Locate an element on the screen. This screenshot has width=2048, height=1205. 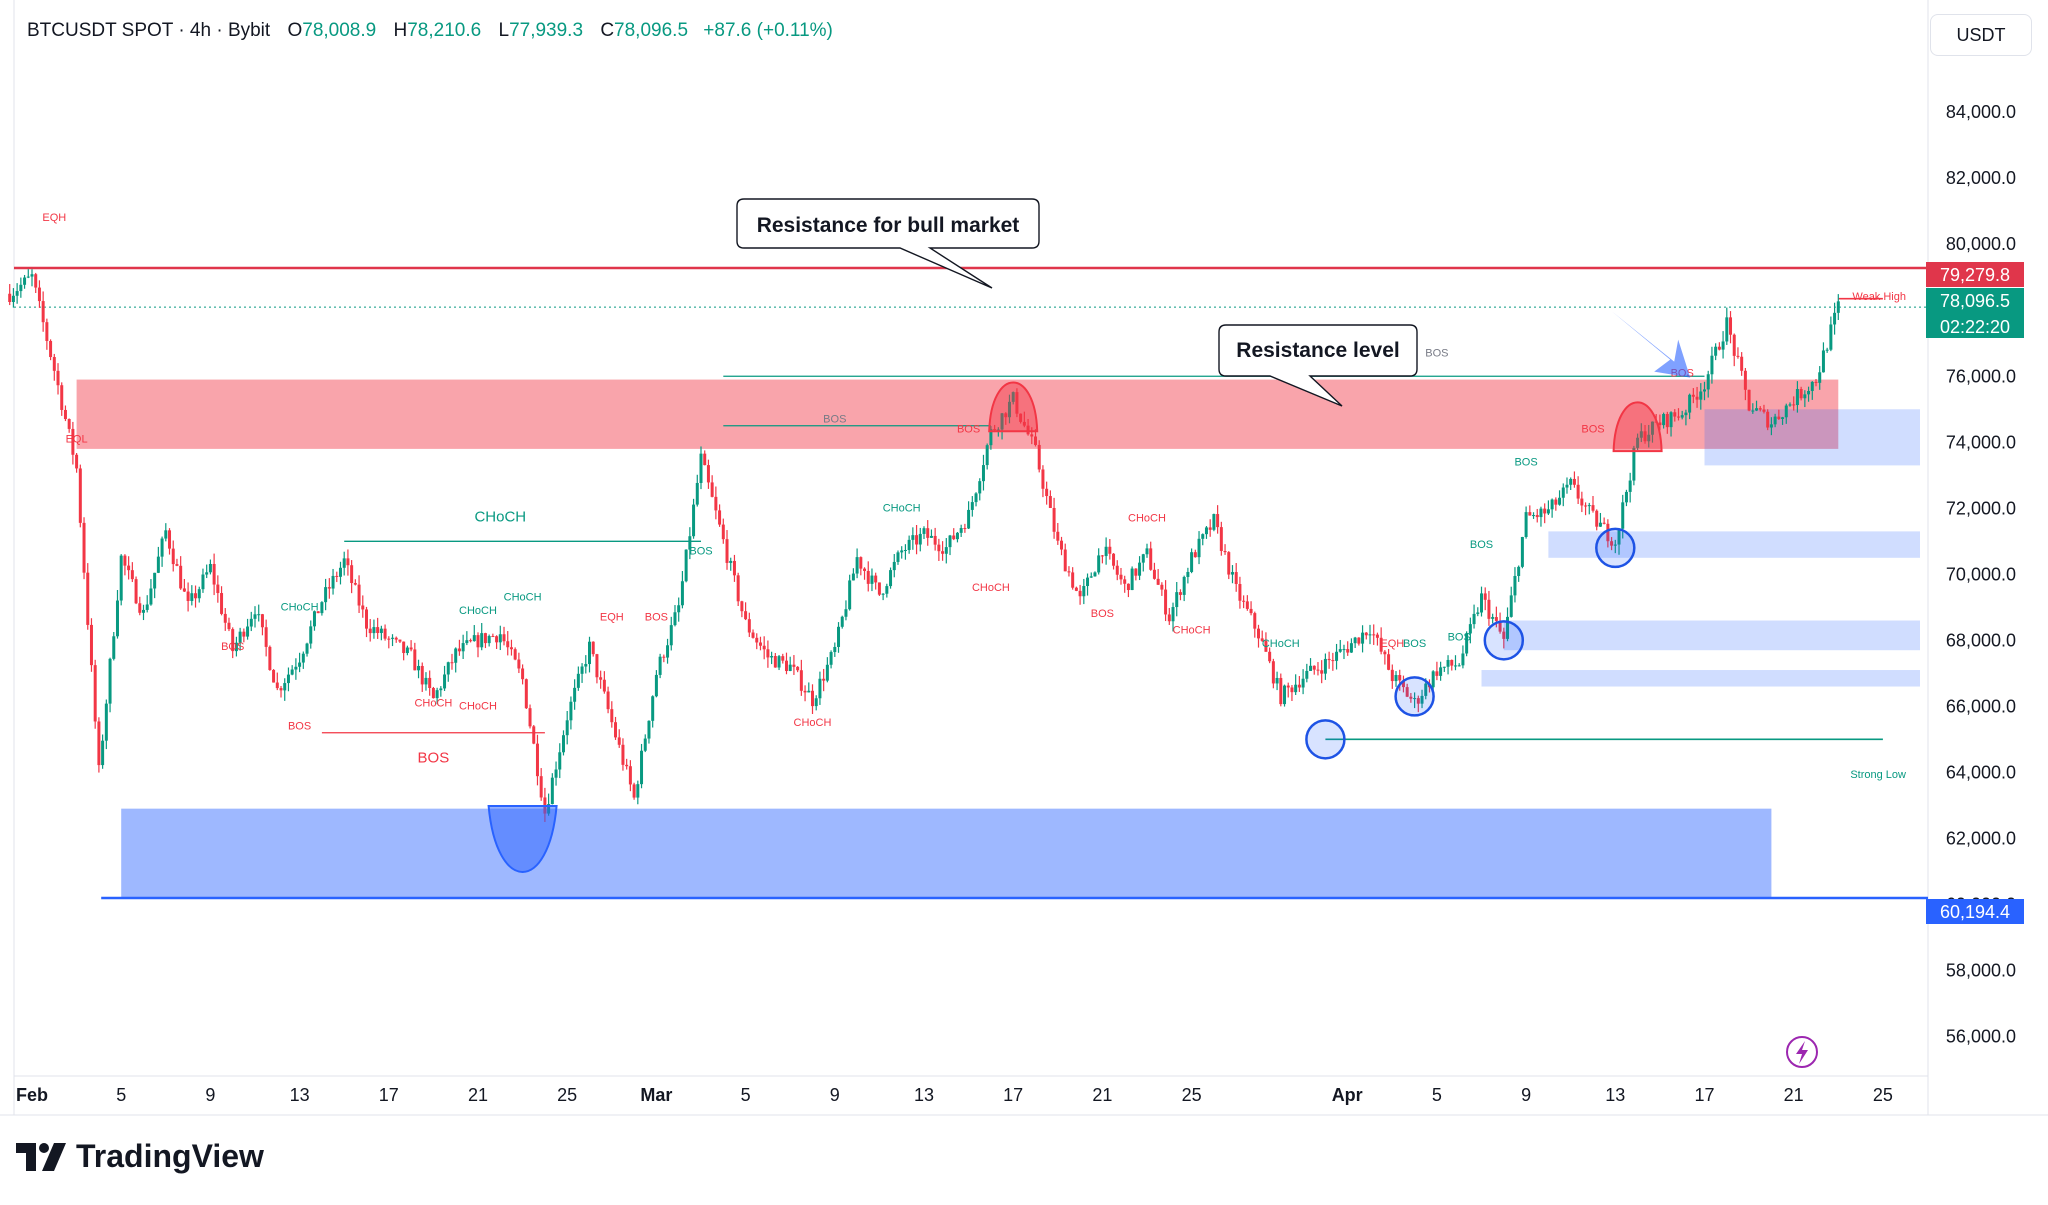
price-tick-label: 70,000.0 is located at coordinates (1981, 574).